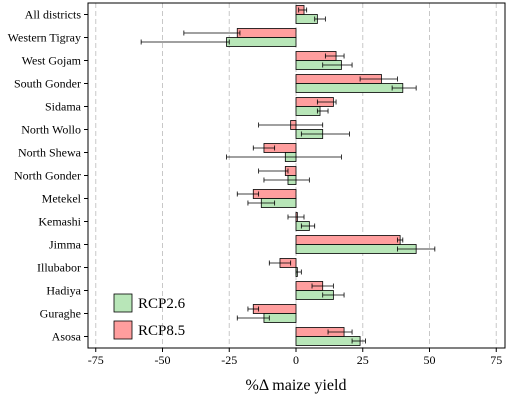 Image resolution: width=510 pixels, height=400 pixels. I want to click on x-tick-label: 50, so click(430, 360).